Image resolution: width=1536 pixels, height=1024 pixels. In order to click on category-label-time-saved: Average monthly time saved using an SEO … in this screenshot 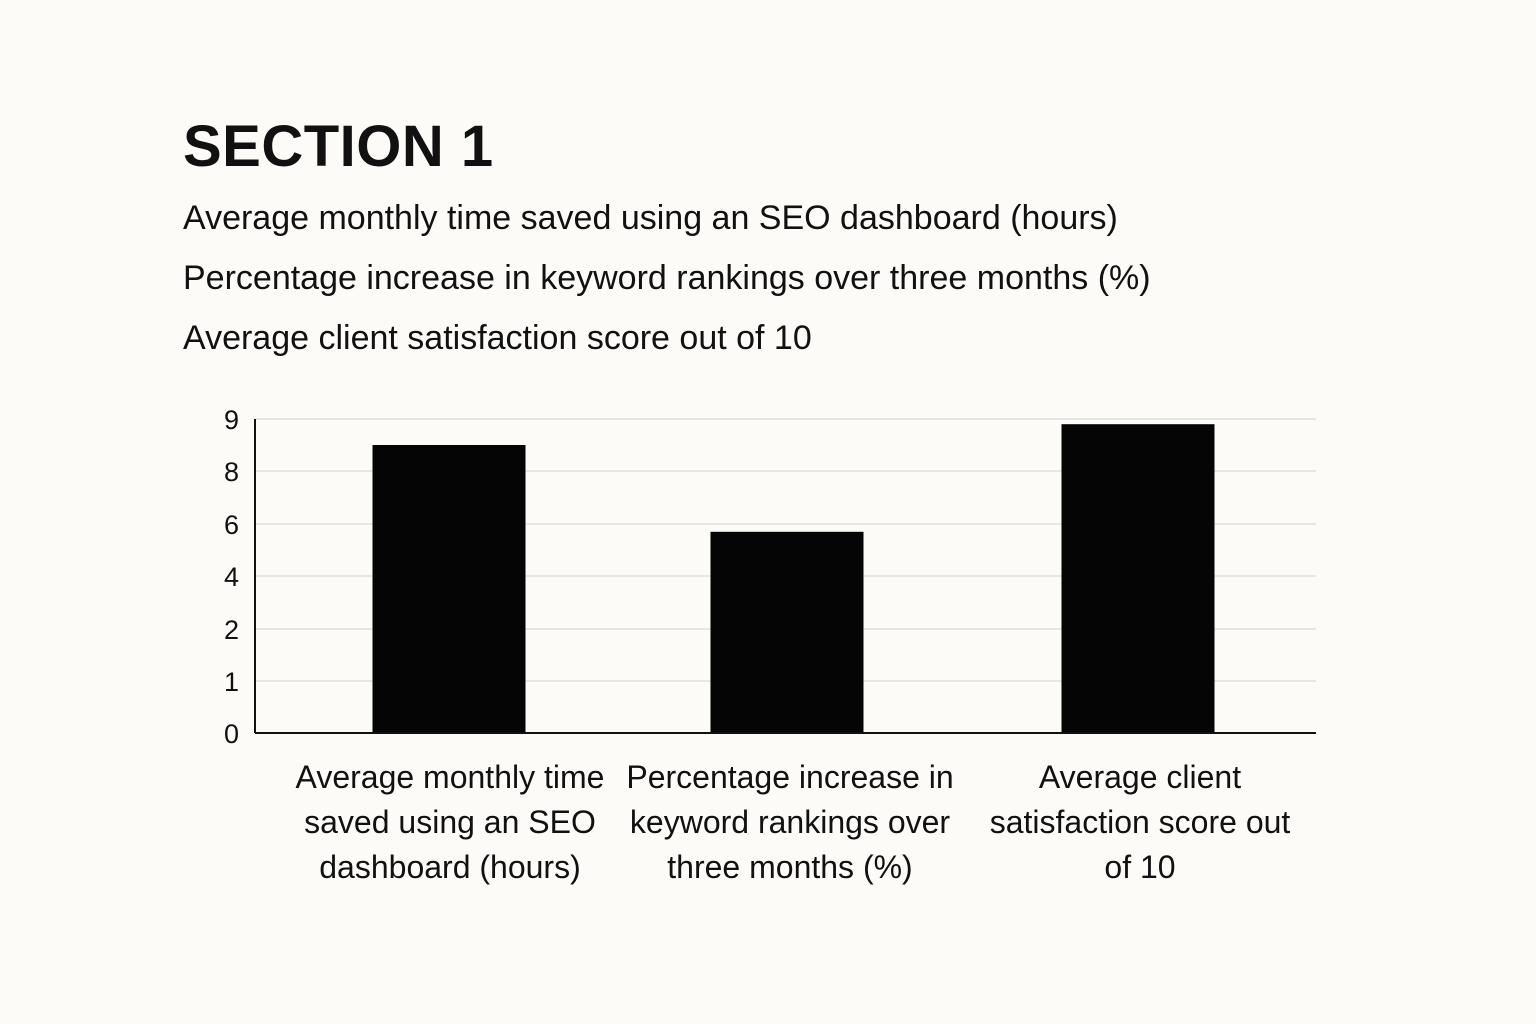, I will do `click(450, 822)`.